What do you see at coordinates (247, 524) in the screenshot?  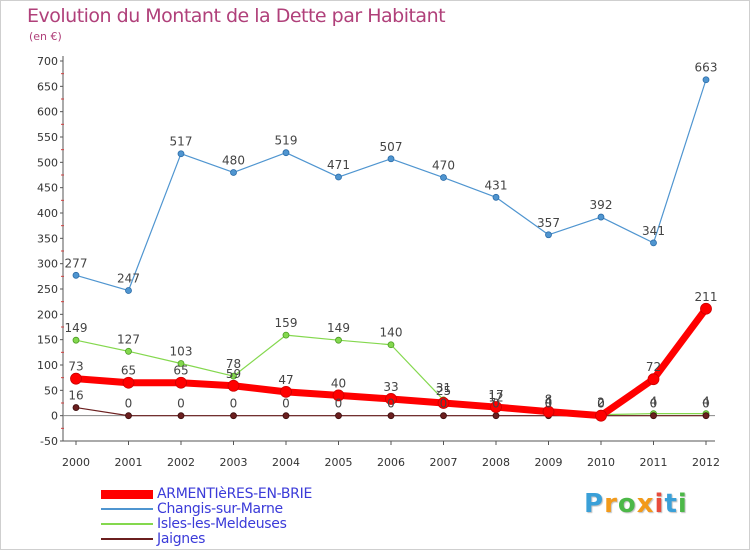 I see `legend-item-isles: Isles-les-Meldeuses` at bounding box center [247, 524].